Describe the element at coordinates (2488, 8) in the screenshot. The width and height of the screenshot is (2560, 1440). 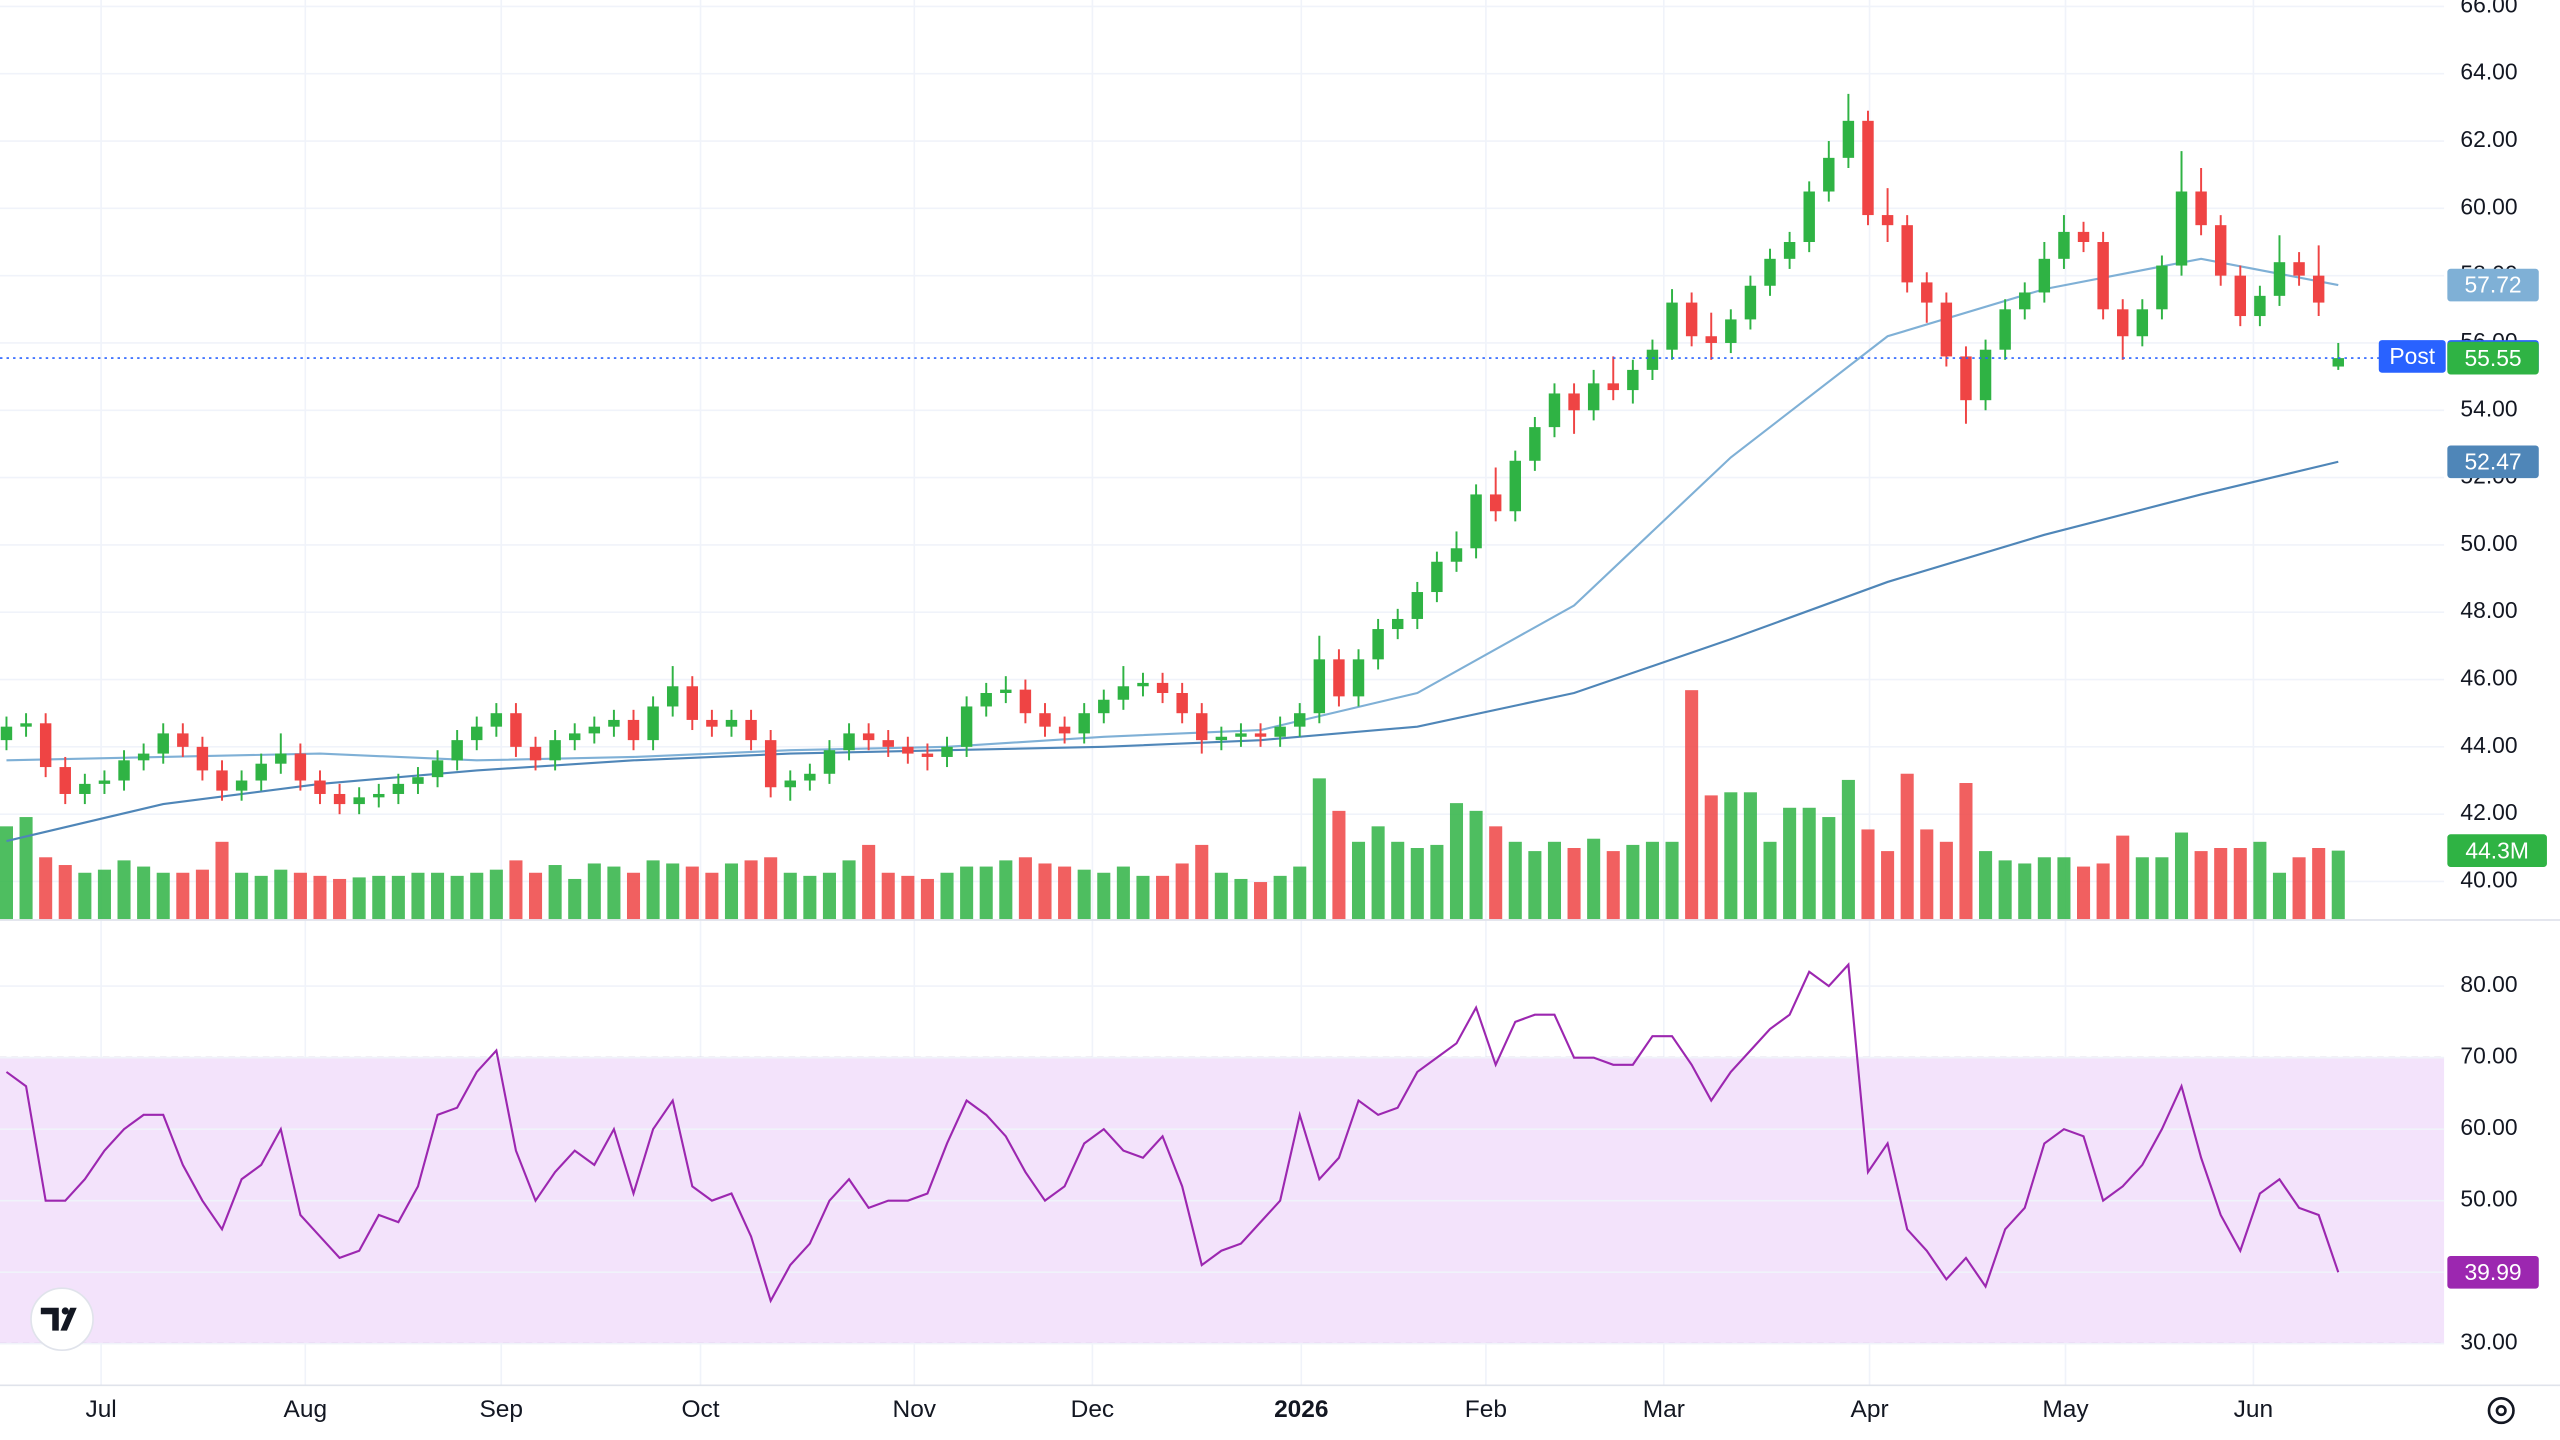
I see `y-tick-label: 66.00` at that location.